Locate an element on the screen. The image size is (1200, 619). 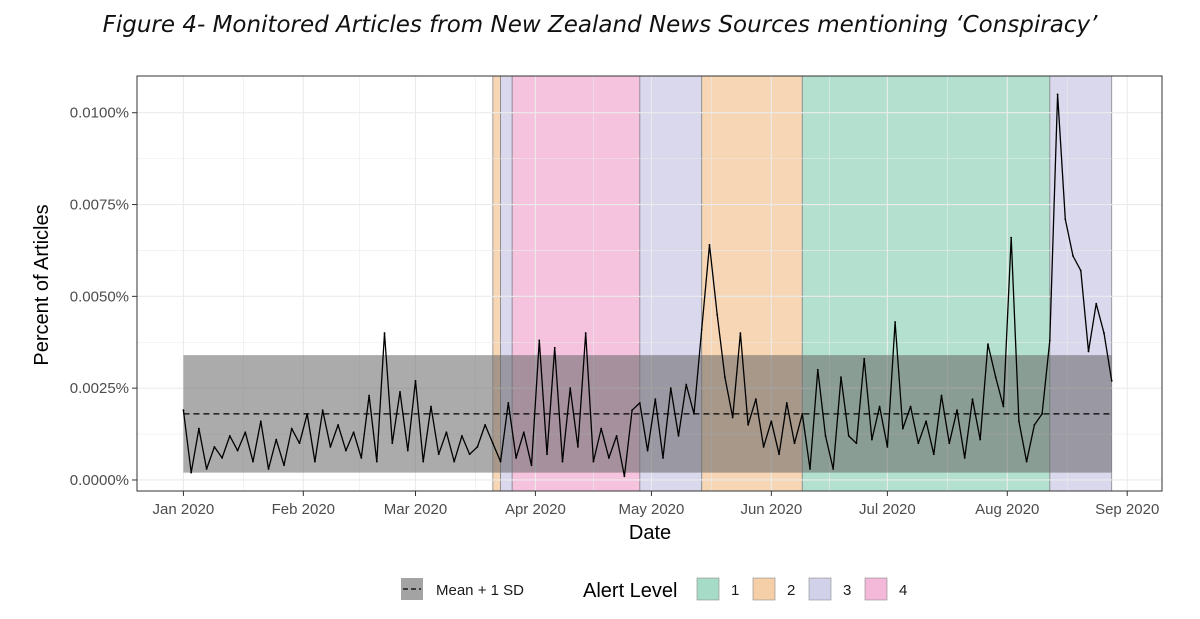
x-tick-label: Mar 2020 is located at coordinates (415, 509).